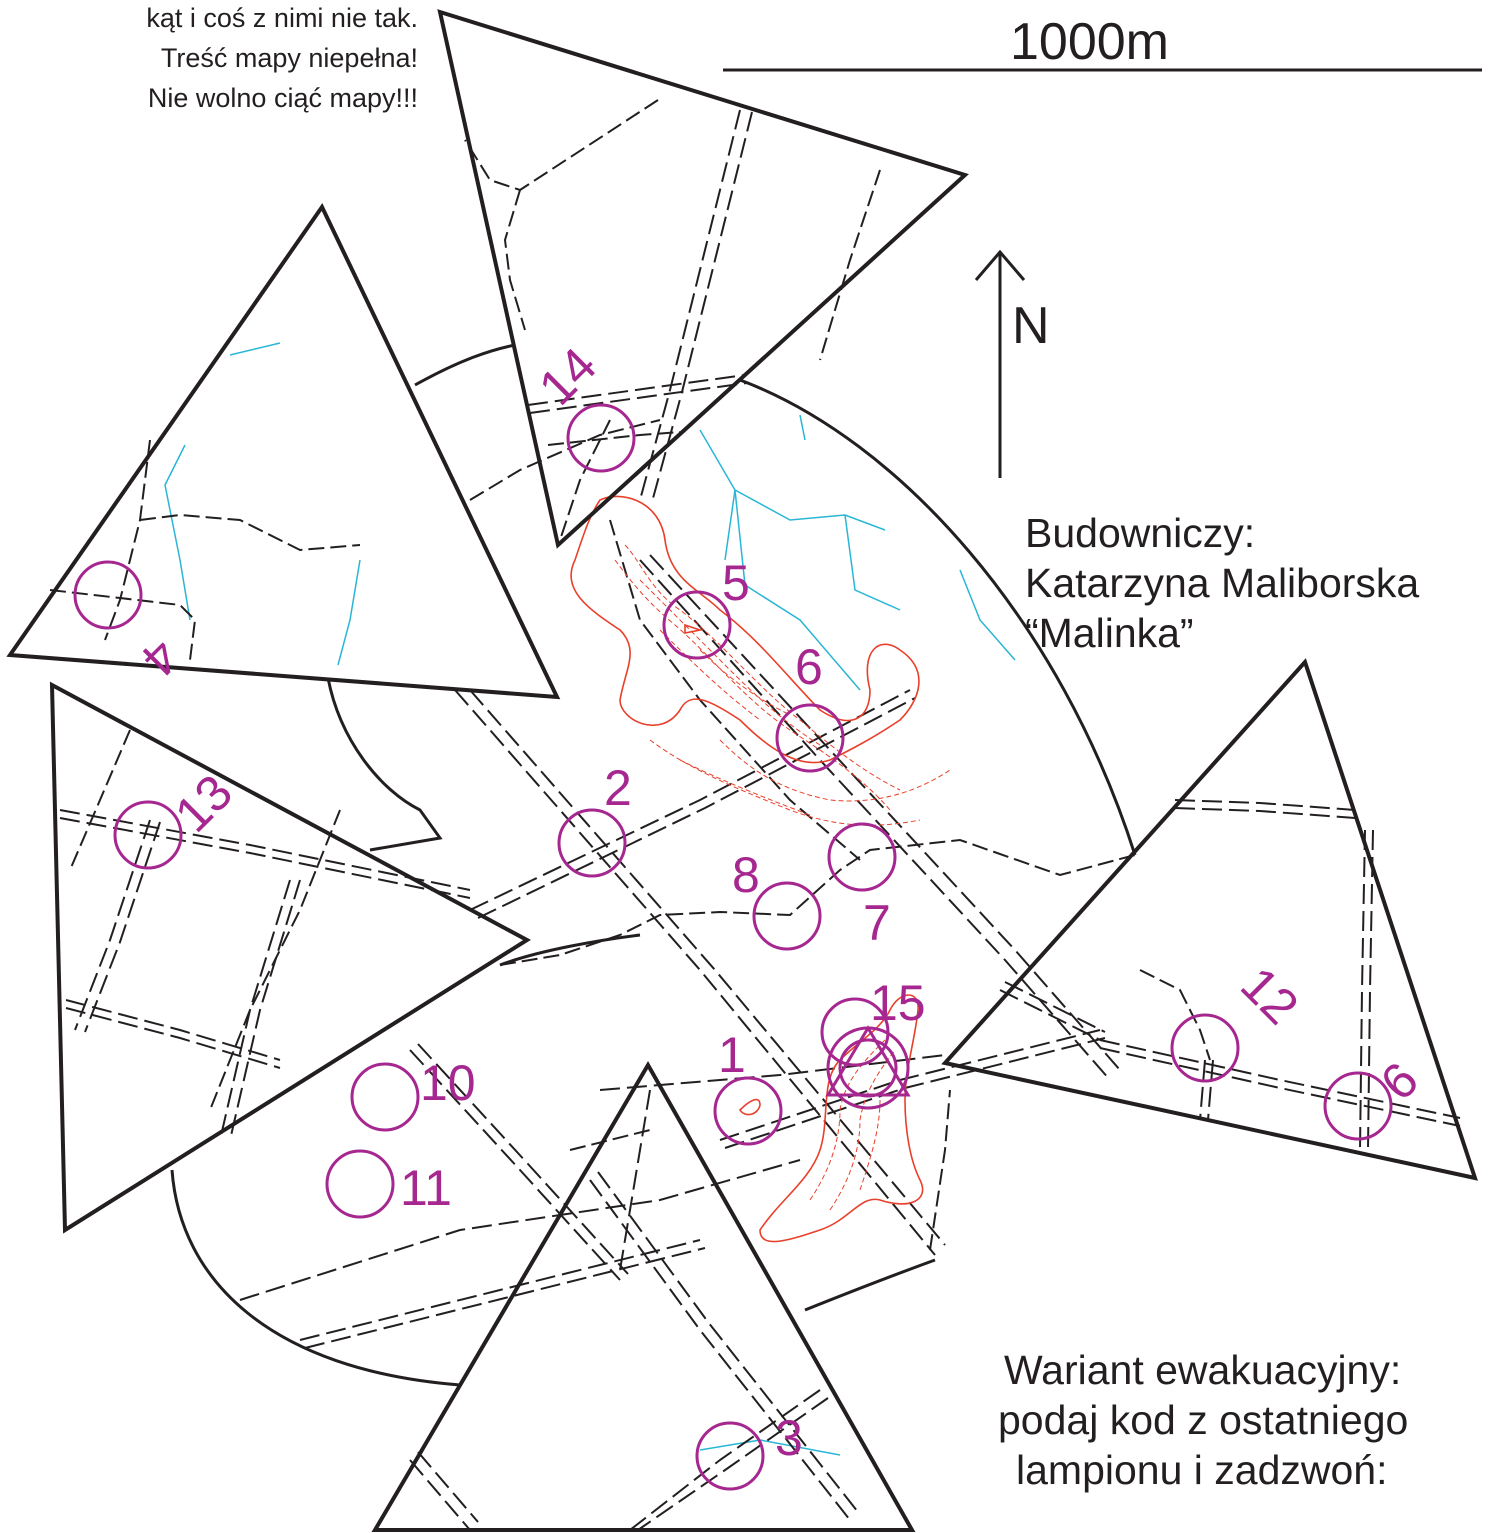  I want to click on finish-circle-inner, so click(868, 1068).